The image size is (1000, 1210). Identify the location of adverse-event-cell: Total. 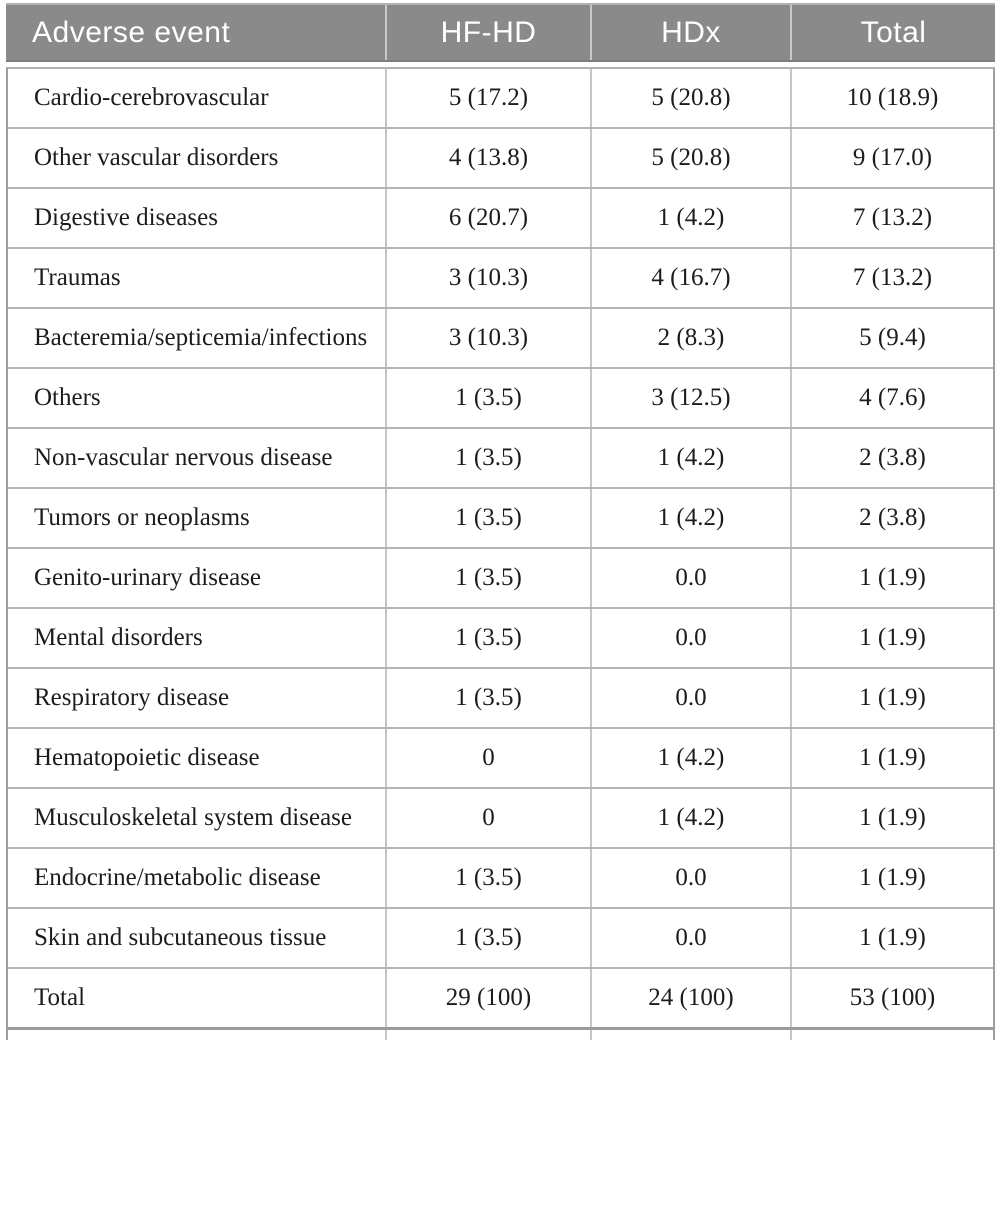
(60, 997).